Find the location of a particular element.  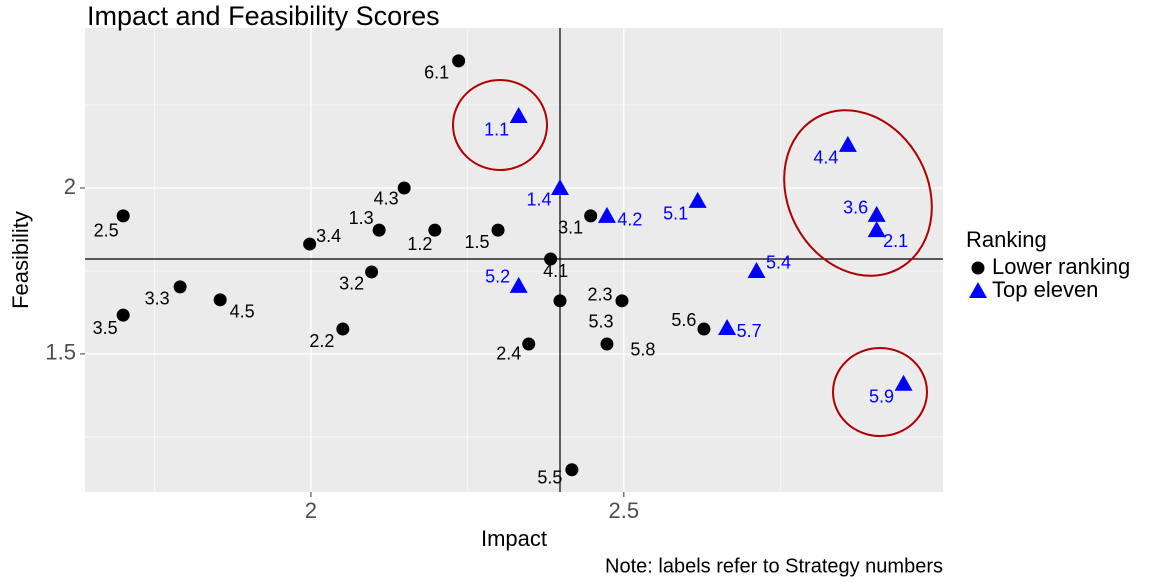

point-label: 6.1 is located at coordinates (436, 73).